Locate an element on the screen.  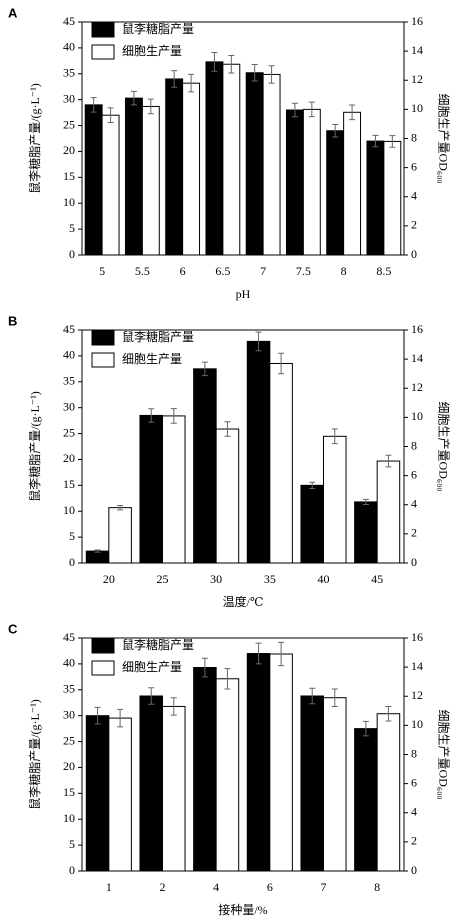
x-tick-label: 7 is located at coordinates (263, 271).